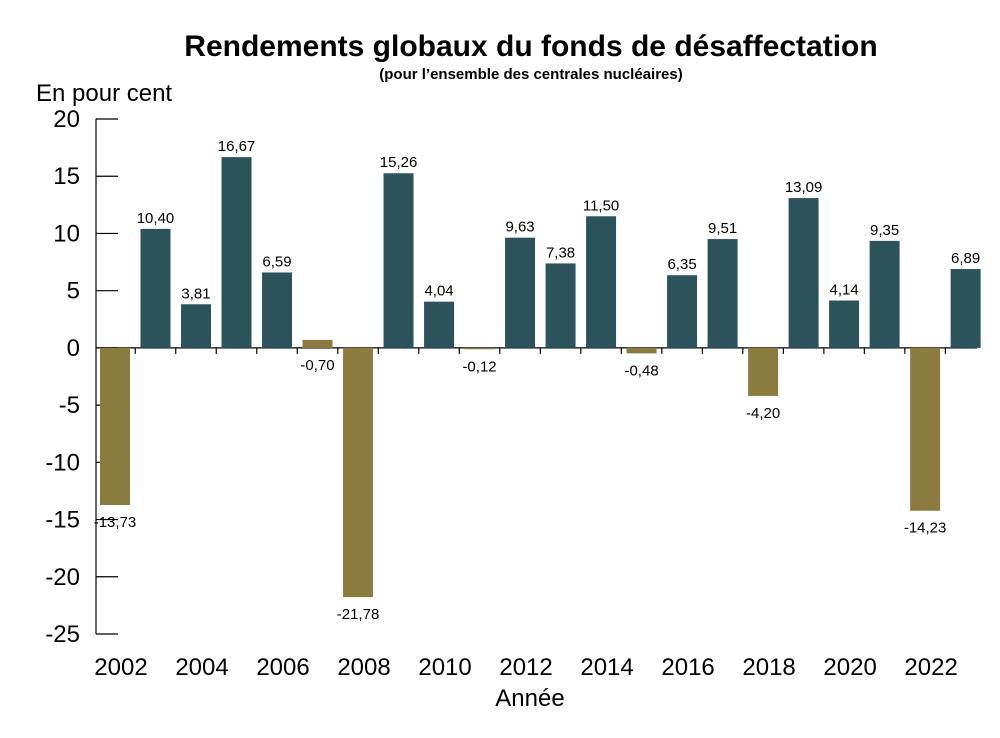 The image size is (1000, 738). What do you see at coordinates (358, 614) in the screenshot?
I see `bar-value-label: -21,78` at bounding box center [358, 614].